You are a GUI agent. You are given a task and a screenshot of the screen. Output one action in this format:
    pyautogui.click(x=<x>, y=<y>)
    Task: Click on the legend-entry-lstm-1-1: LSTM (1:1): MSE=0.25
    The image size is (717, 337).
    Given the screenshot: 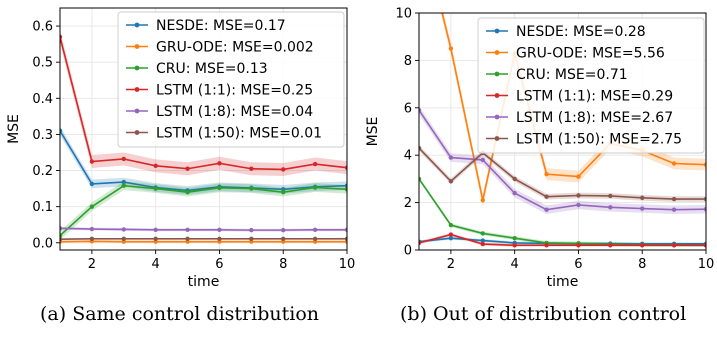 What is the action you would take?
    pyautogui.click(x=234, y=91)
    